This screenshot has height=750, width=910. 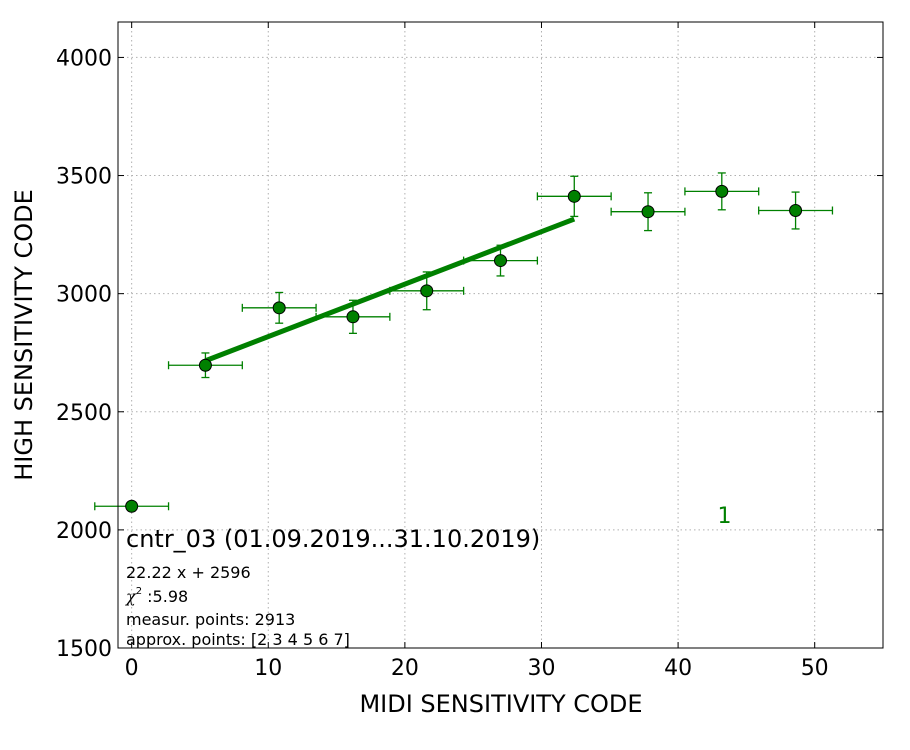 What do you see at coordinates (24, 335) in the screenshot?
I see `y-axis-label: HIGH SENSITIVITY CODE` at bounding box center [24, 335].